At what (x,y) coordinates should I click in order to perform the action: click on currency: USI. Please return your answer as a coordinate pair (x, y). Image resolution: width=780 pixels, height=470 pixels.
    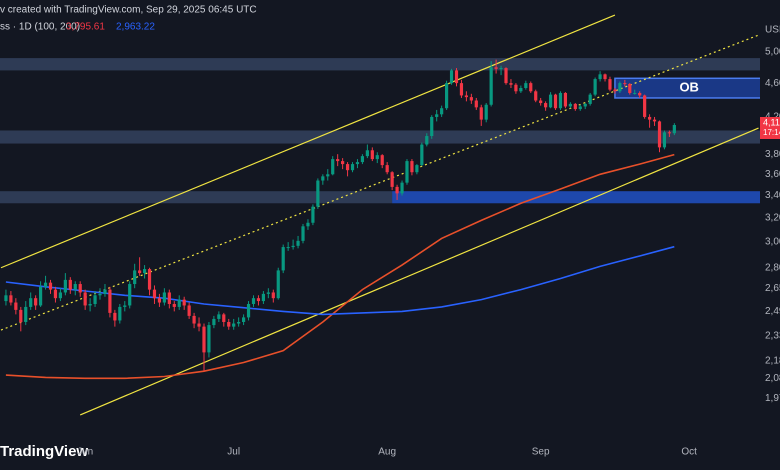
    Looking at the image, I should click on (772, 30).